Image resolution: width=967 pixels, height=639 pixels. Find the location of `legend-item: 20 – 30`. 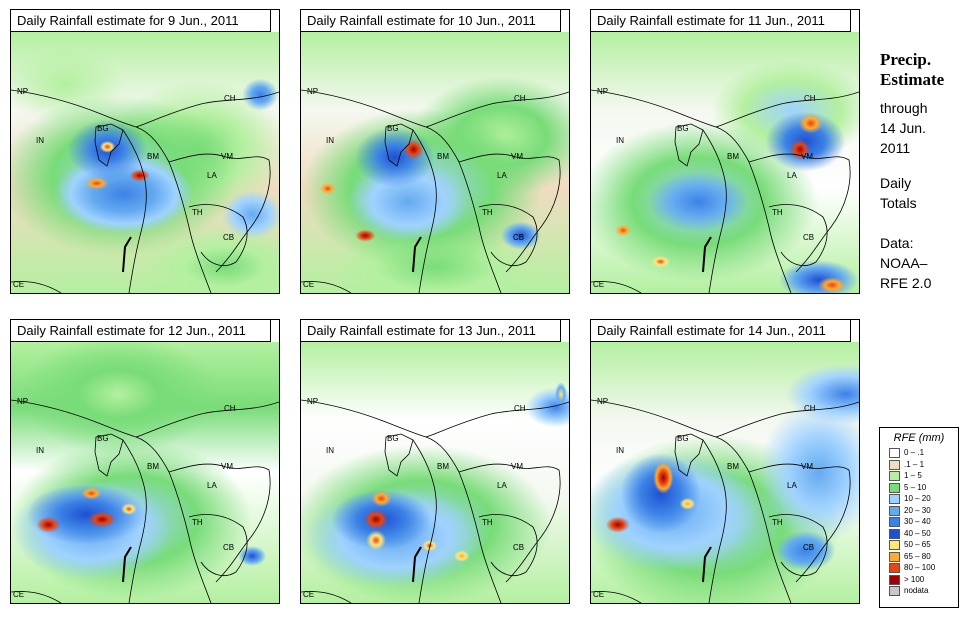

legend-item: 20 – 30 is located at coordinates (919, 511).